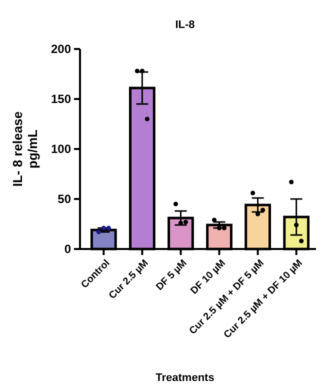  What do you see at coordinates (61, 49) in the screenshot?
I see `y-tick-label: 200` at bounding box center [61, 49].